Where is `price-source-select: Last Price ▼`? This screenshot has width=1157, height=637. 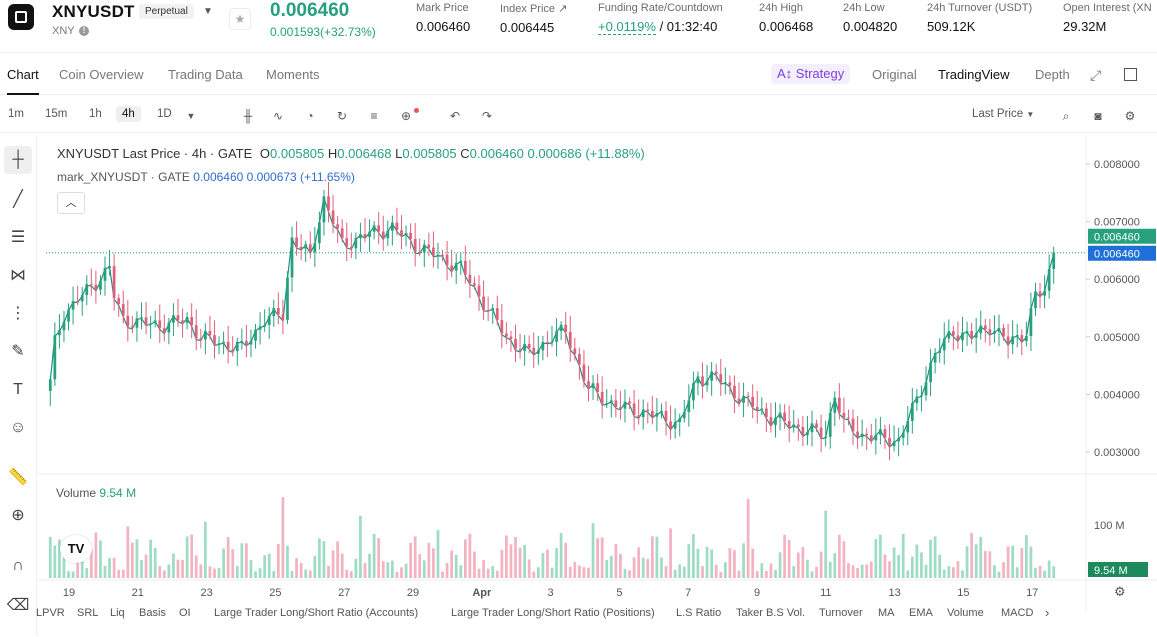 price-source-select: Last Price ▼ is located at coordinates (1003, 114).